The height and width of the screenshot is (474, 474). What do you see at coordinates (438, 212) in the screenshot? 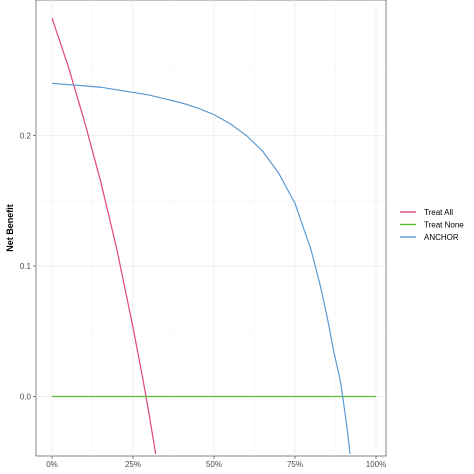
I see `legend-label-treat-all: Treat All` at bounding box center [438, 212].